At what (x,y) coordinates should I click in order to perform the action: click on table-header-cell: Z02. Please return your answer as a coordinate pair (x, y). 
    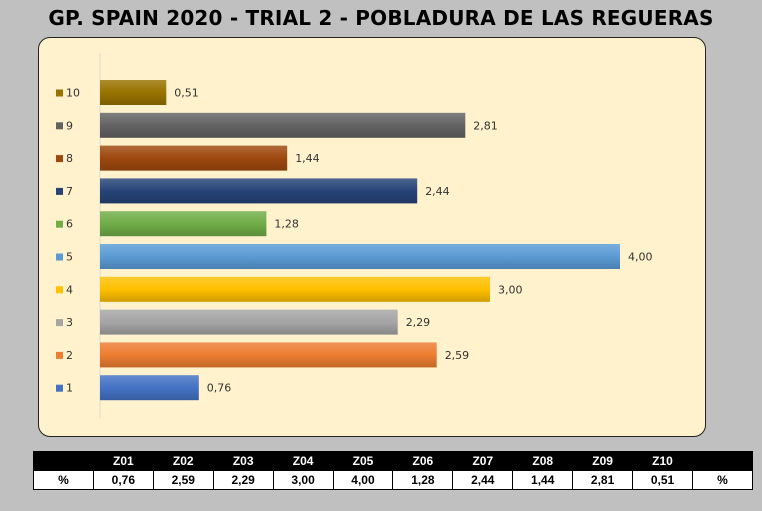
    Looking at the image, I should click on (183, 461).